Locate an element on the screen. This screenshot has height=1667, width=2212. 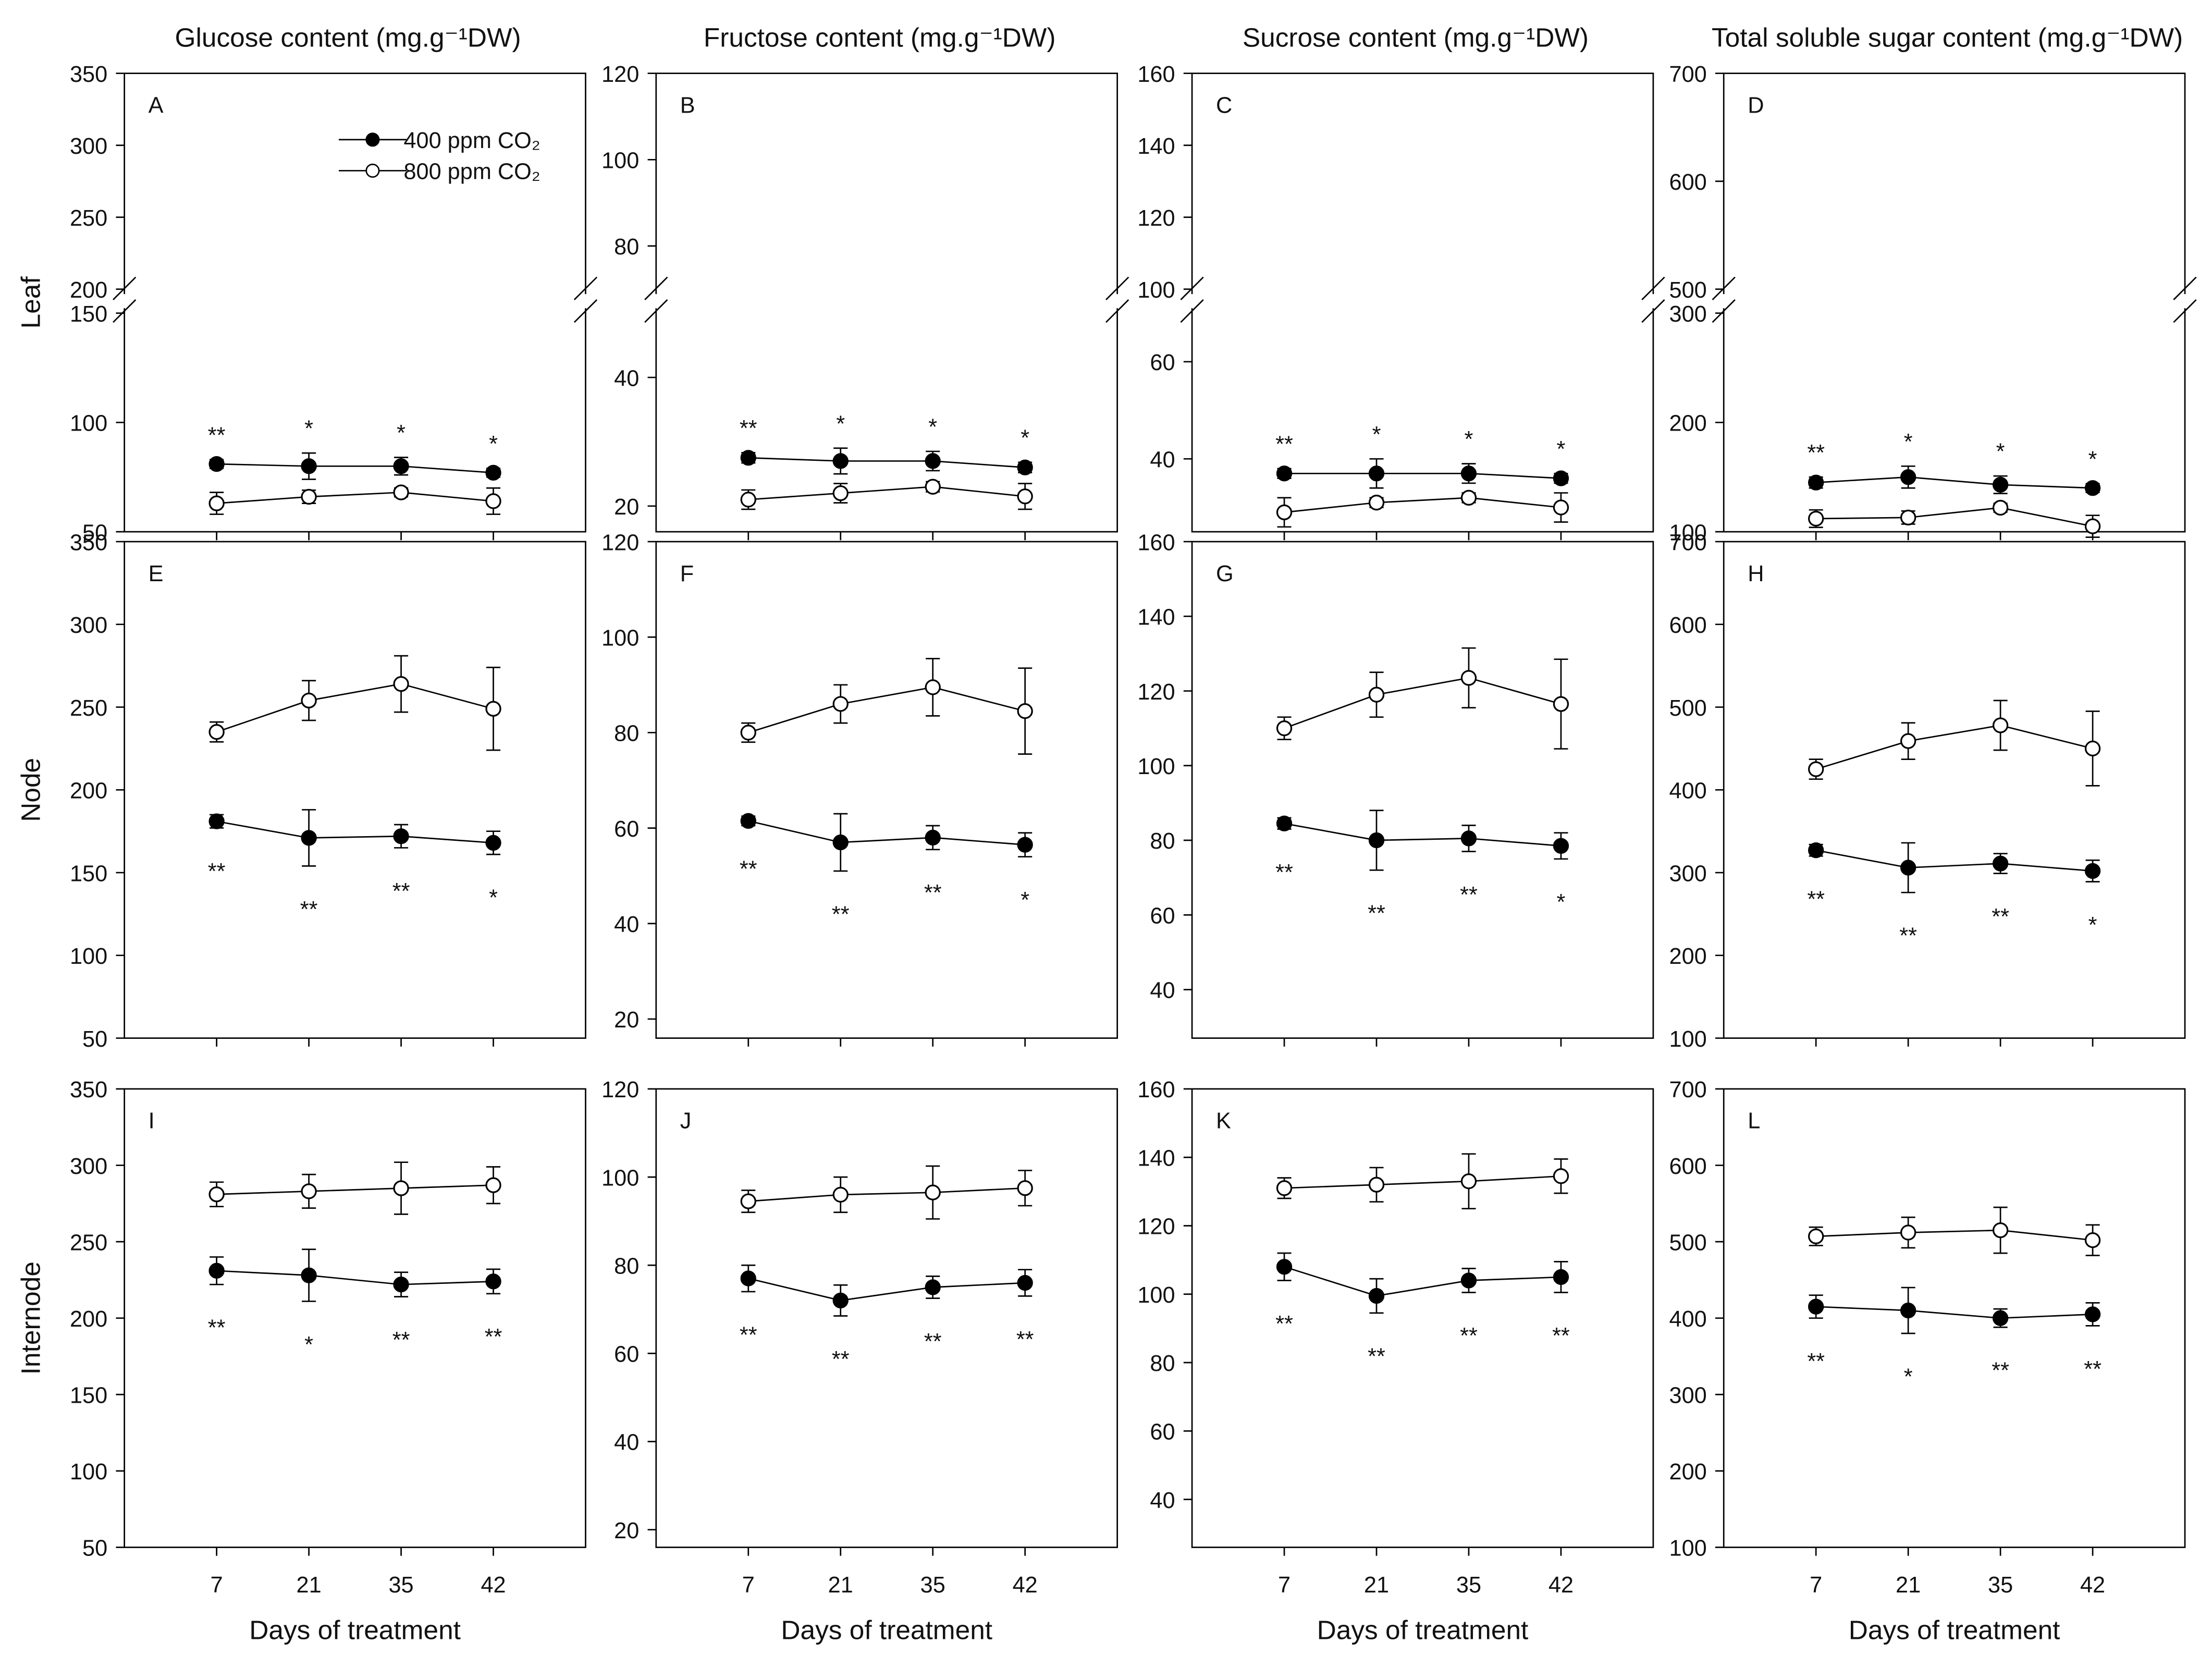
panel-label: E is located at coordinates (156, 573).